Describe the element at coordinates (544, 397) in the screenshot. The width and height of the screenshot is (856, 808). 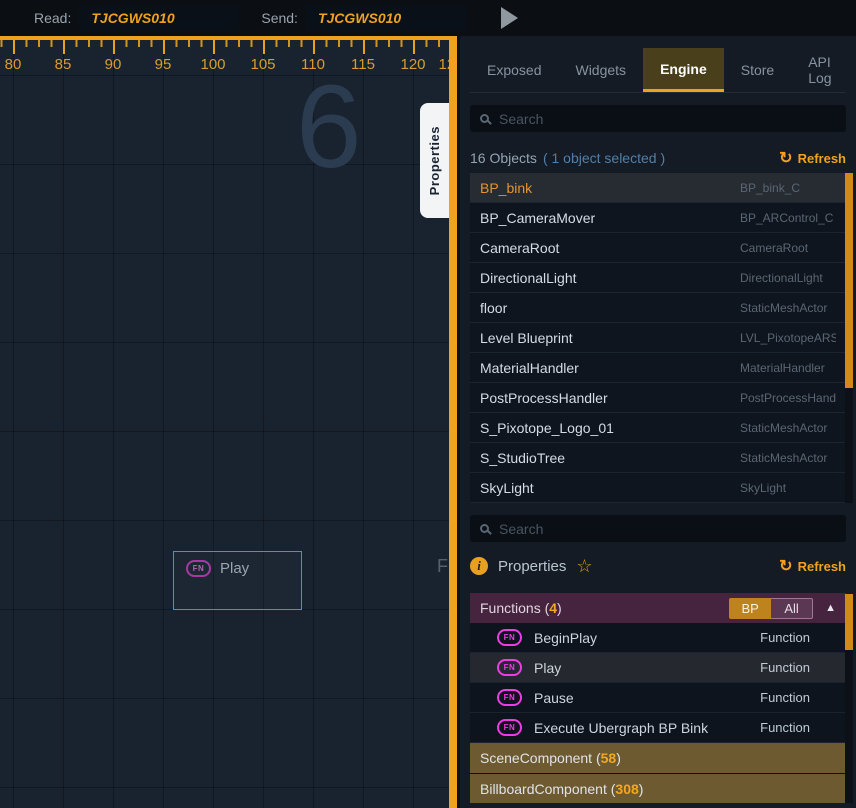
I see `object-name: PostProcessHandler` at that location.